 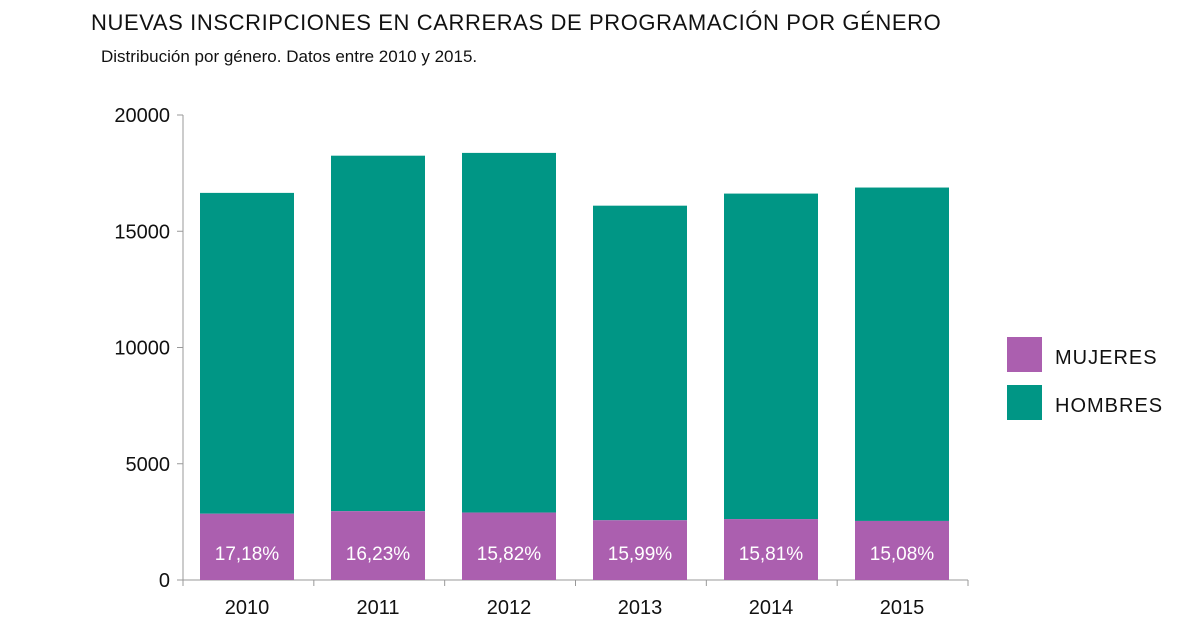 What do you see at coordinates (377, 608) in the screenshot?
I see `x-tick-label: 2011` at bounding box center [377, 608].